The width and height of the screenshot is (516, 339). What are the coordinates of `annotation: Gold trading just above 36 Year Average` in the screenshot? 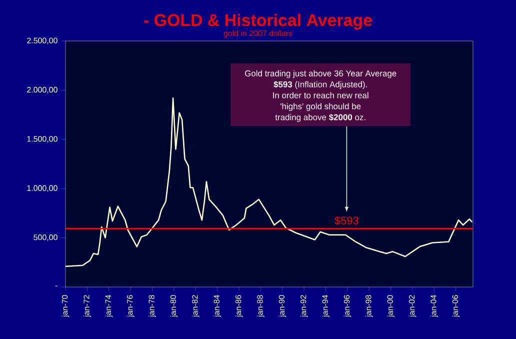 It's located at (320, 74).